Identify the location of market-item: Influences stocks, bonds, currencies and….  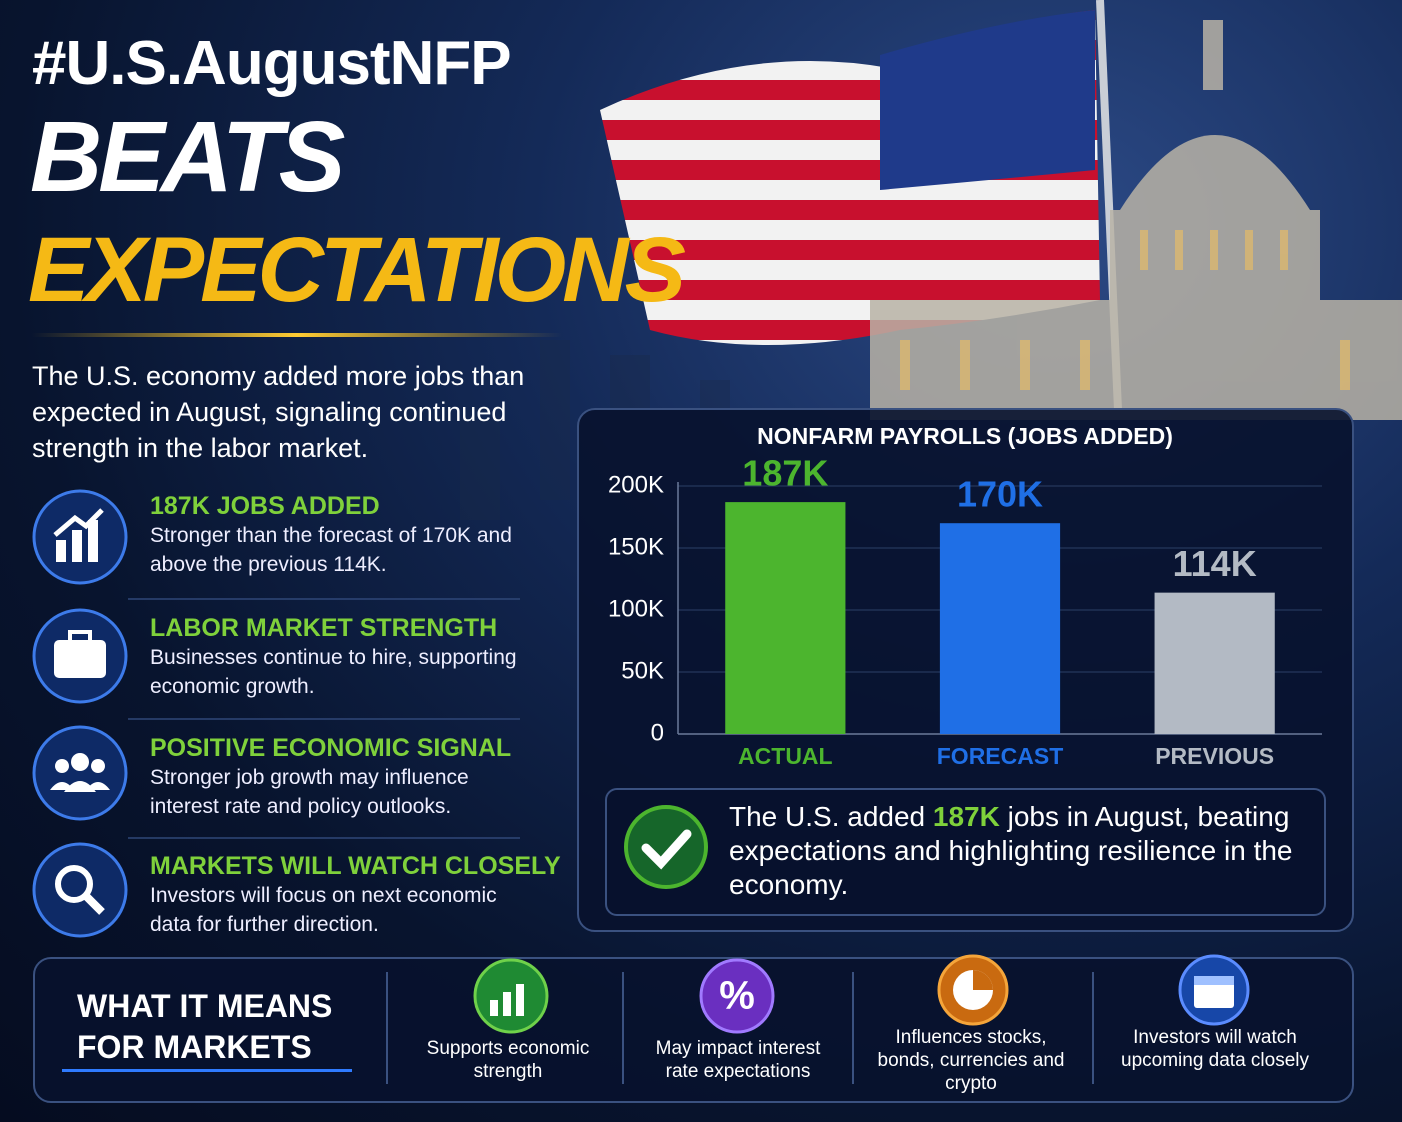
(971, 1060).